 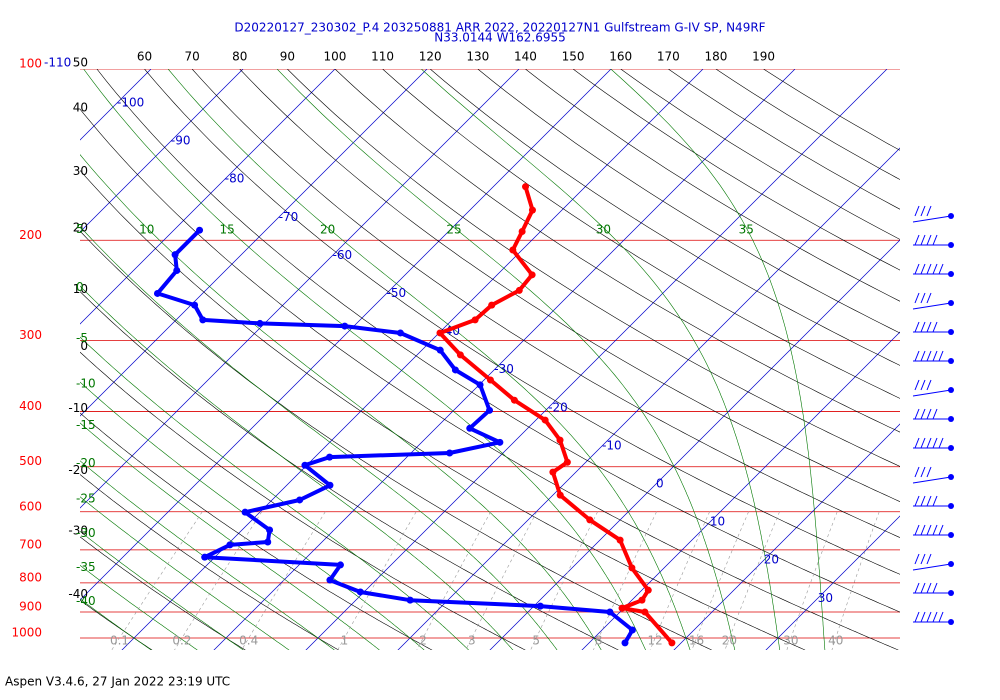 What do you see at coordinates (603, 230) in the screenshot?
I see `moist-adiabat-label: 30` at bounding box center [603, 230].